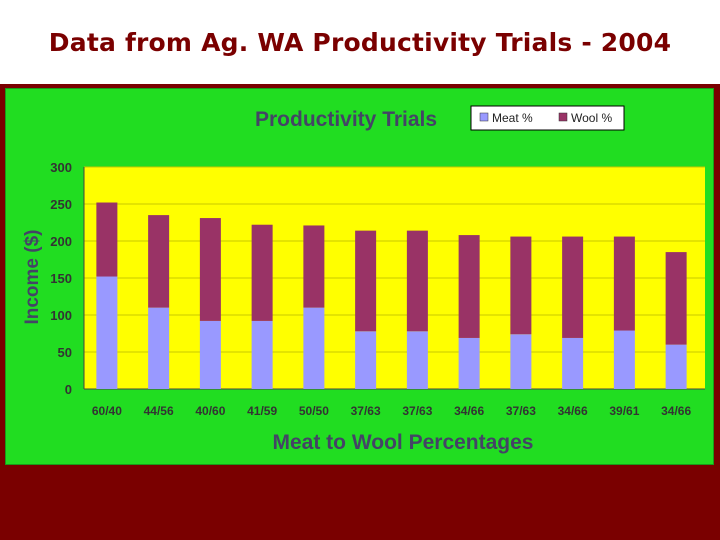 The width and height of the screenshot is (720, 540). What do you see at coordinates (61, 241) in the screenshot?
I see `y-tick-label: 200` at bounding box center [61, 241].